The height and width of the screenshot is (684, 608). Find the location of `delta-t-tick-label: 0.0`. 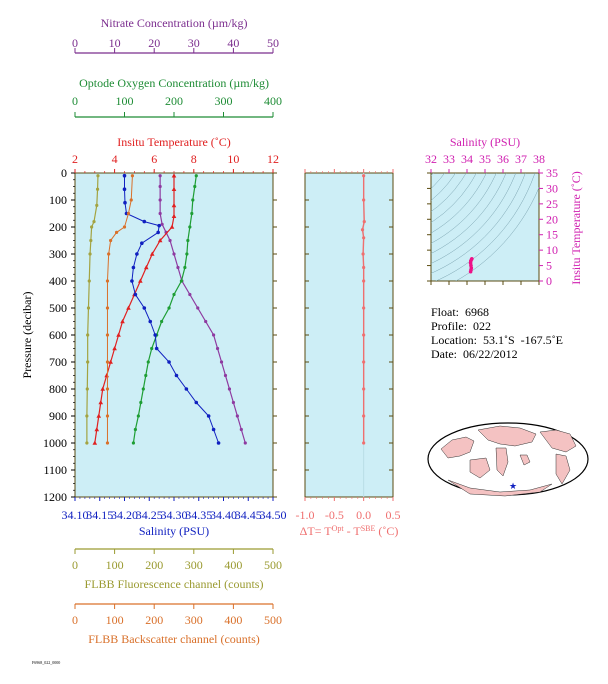

delta-t-tick-label: 0.0 is located at coordinates (363, 515).